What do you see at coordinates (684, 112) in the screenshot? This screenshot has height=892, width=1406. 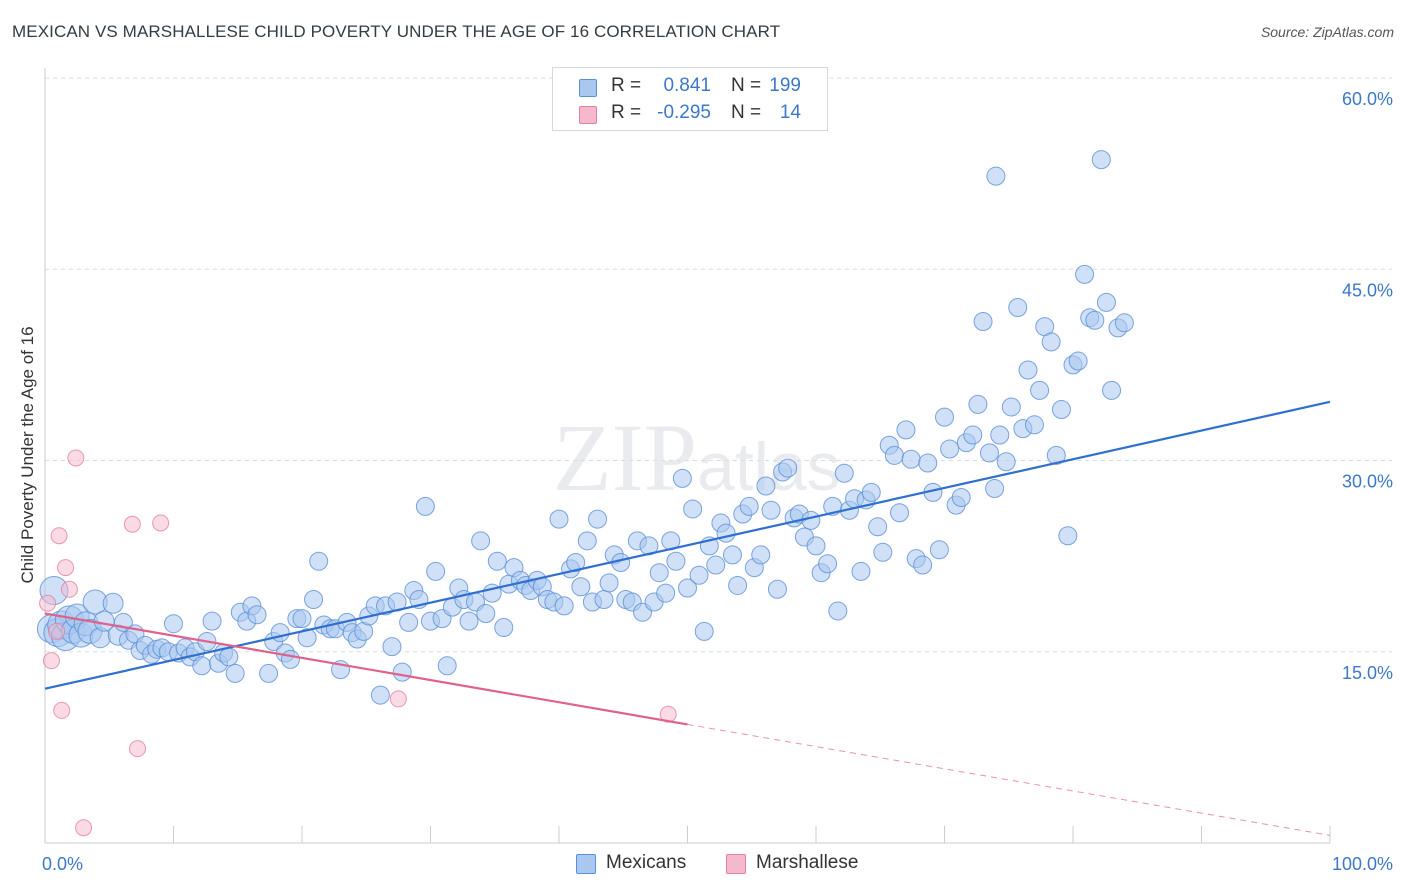 I see `r-value: -0.295` at bounding box center [684, 112].